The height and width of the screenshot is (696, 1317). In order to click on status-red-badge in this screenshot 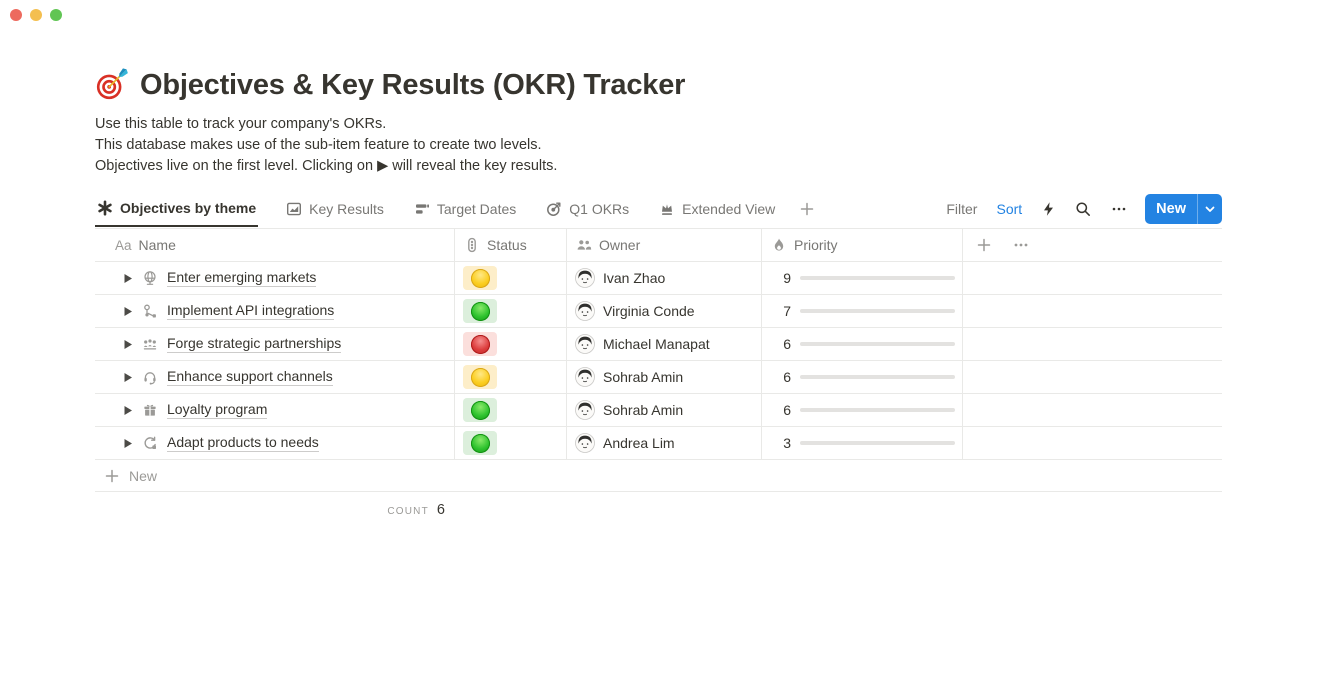, I will do `click(480, 344)`.